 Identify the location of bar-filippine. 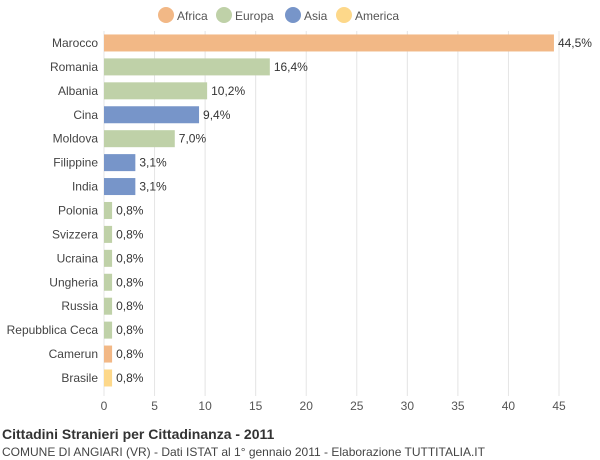
(120, 163).